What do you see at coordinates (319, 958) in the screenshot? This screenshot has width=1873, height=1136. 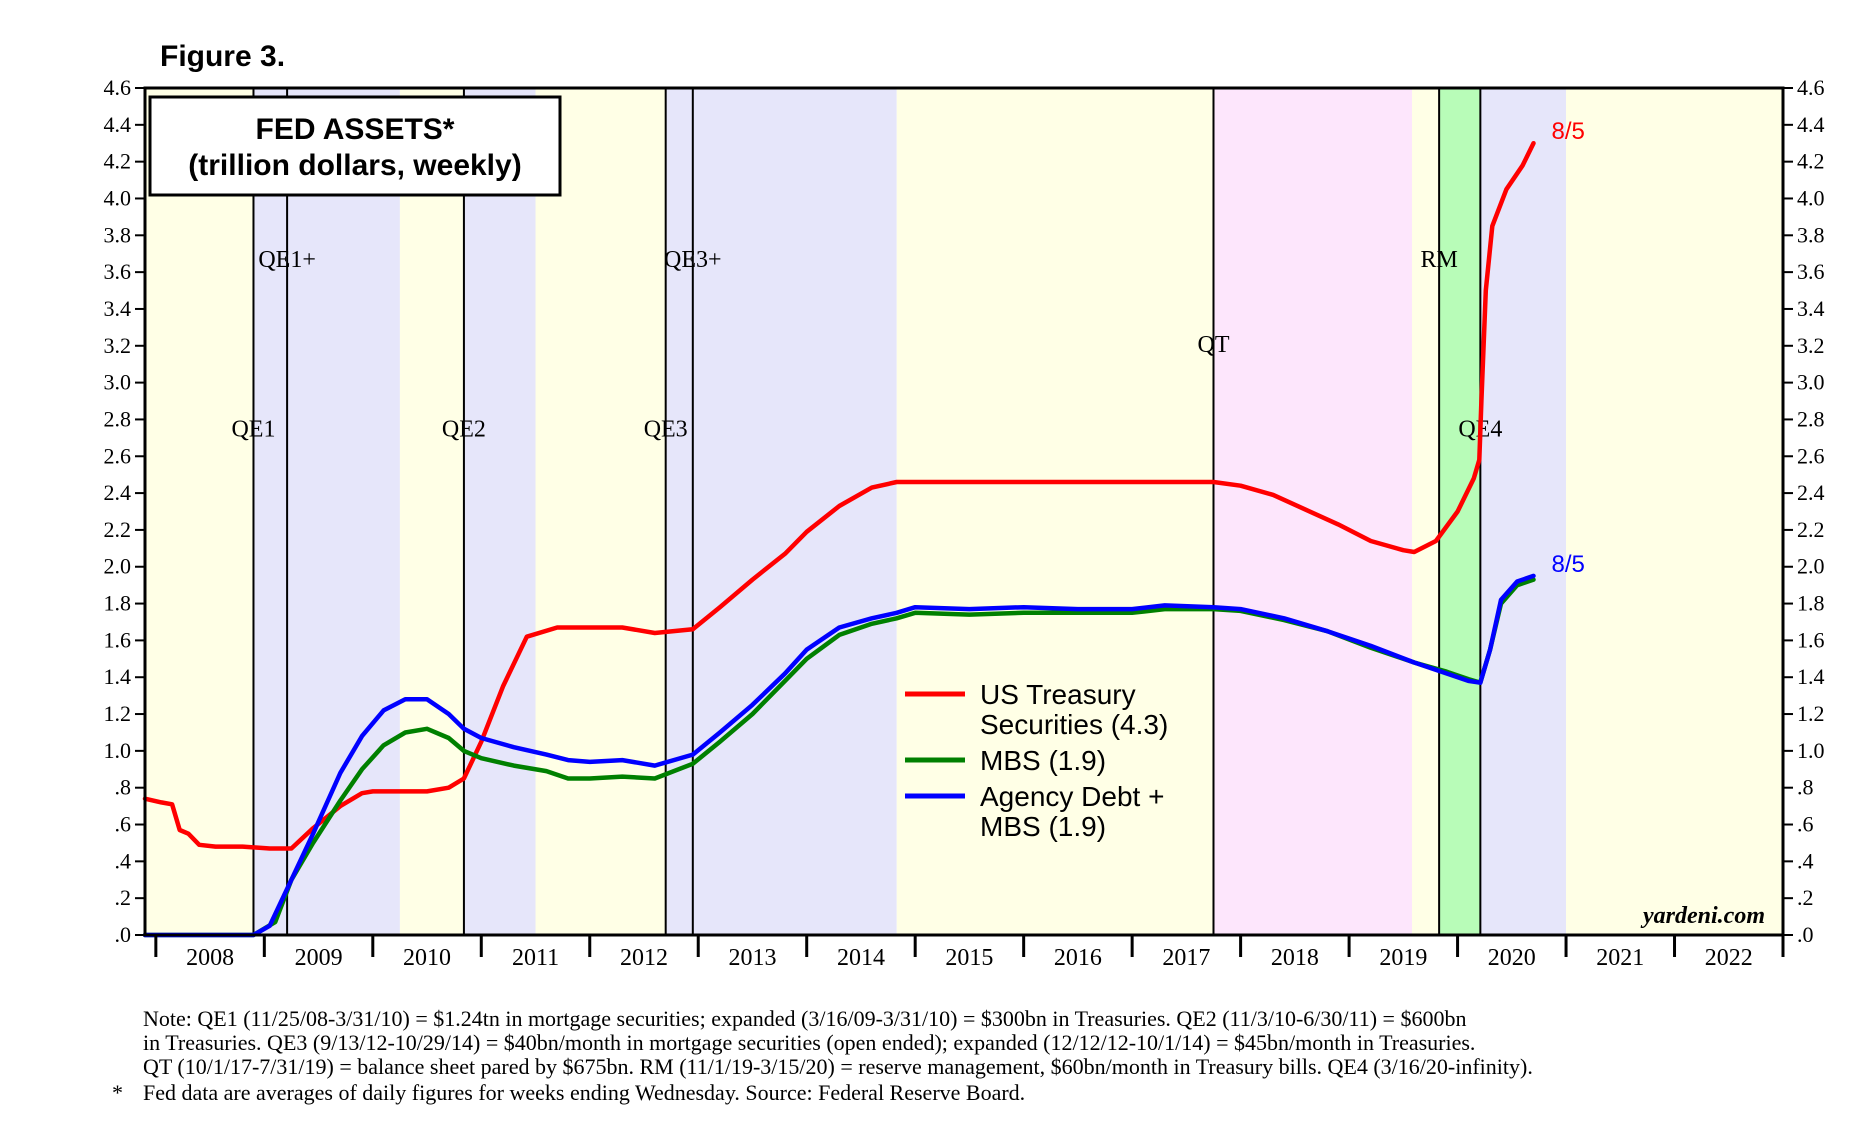 I see `x-tick-label-2009: 2009` at bounding box center [319, 958].